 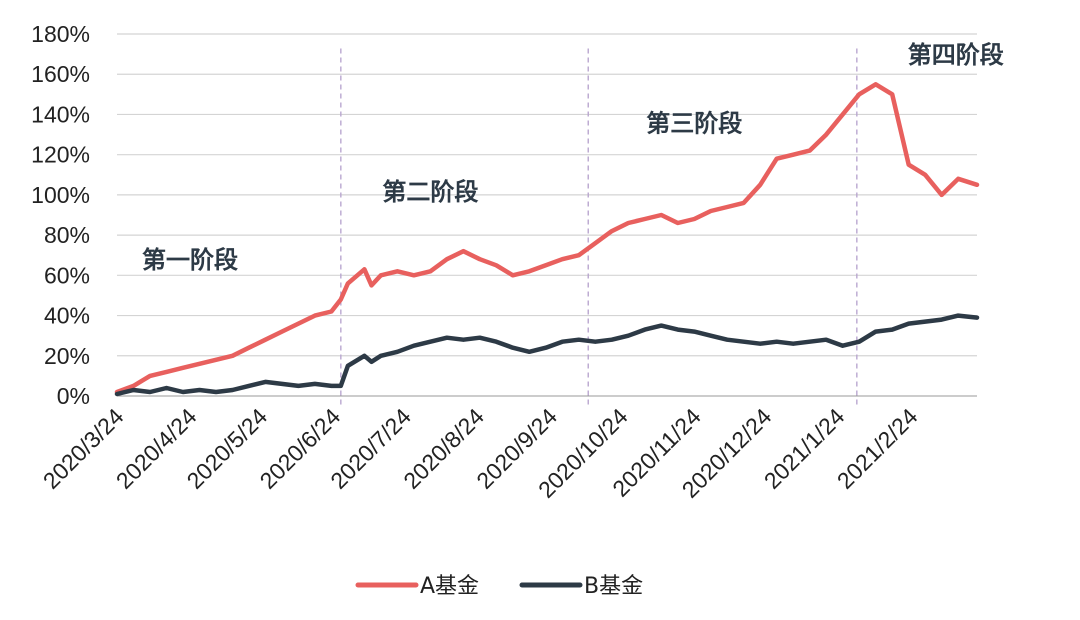 What do you see at coordinates (60, 215) in the screenshot?
I see `y-axis-ticks: 0% 20% 40% 60% 80% 100% 120% 140% 160% 180%` at bounding box center [60, 215].